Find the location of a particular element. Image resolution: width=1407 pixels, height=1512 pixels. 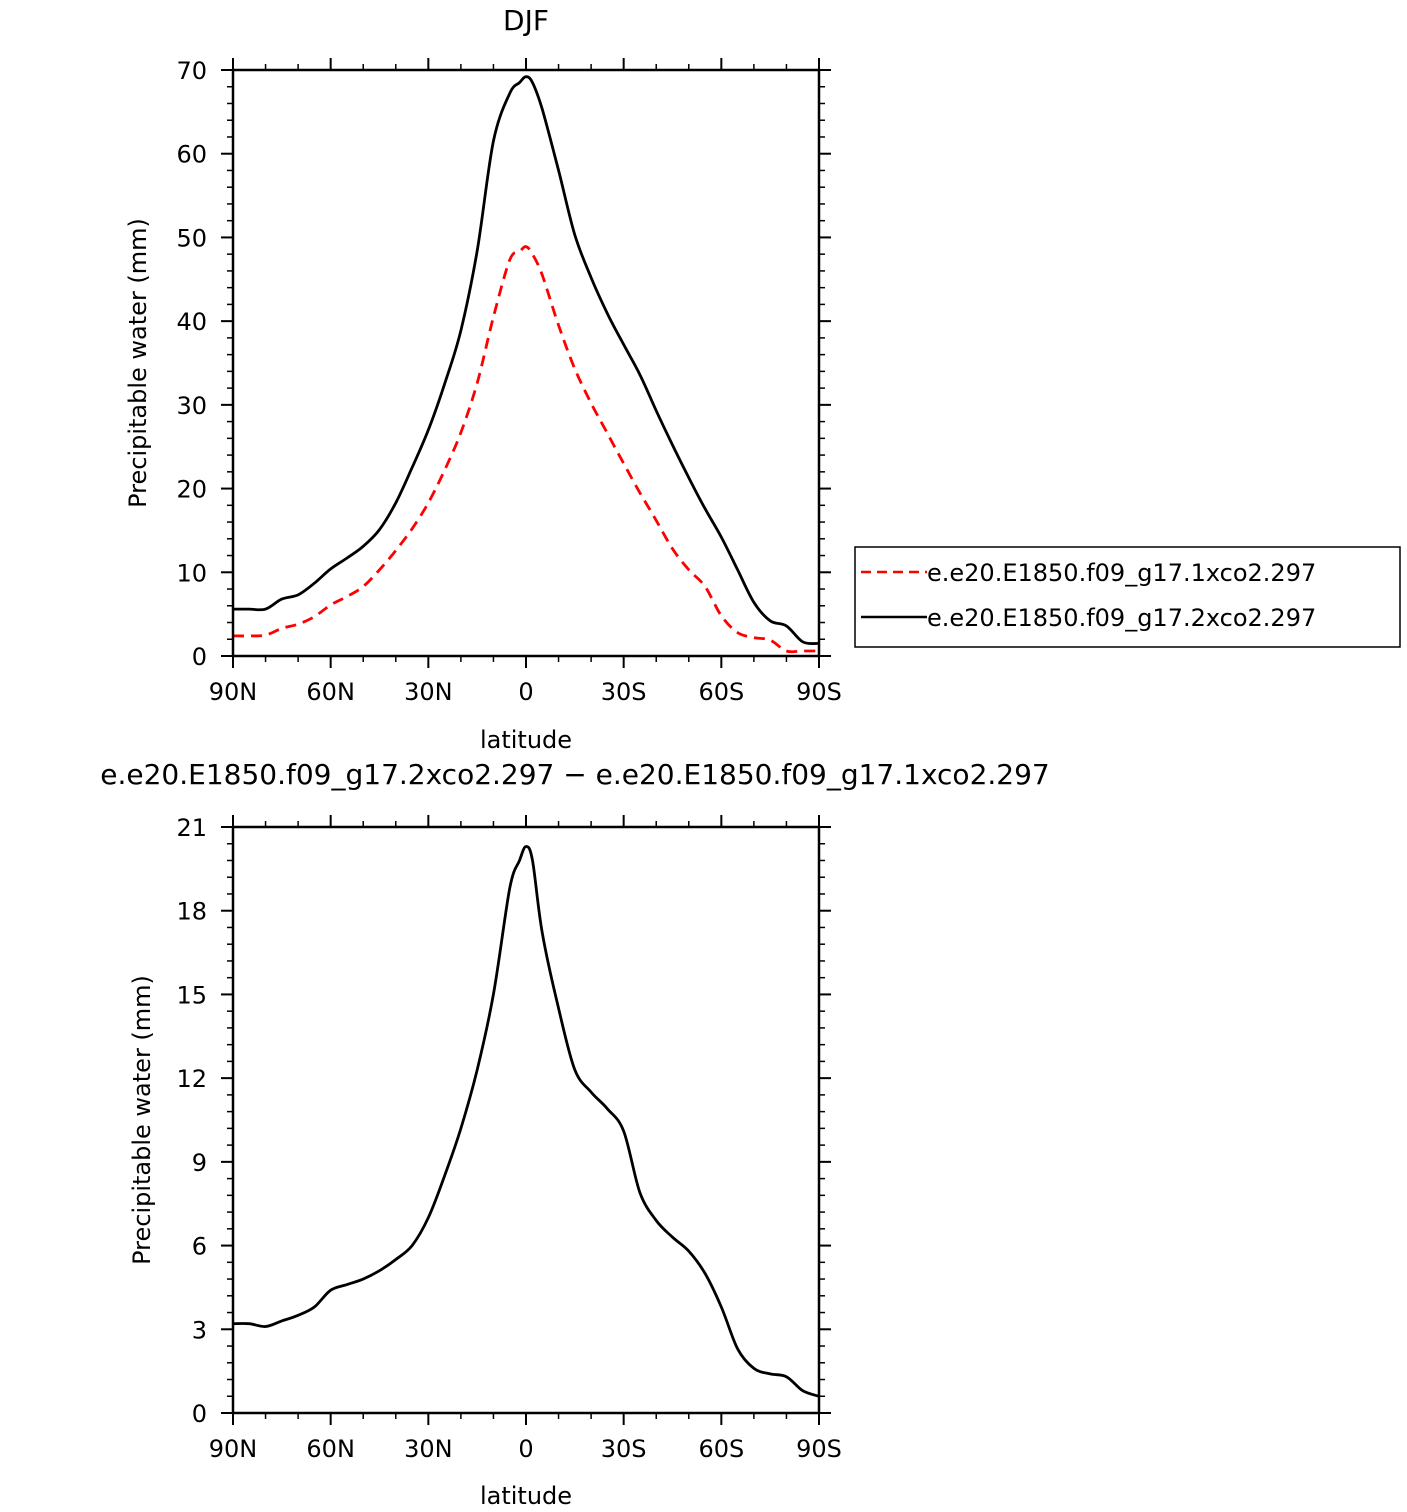

top-chart-ylabel: Precipitable water (mm) is located at coordinates (138, 363).